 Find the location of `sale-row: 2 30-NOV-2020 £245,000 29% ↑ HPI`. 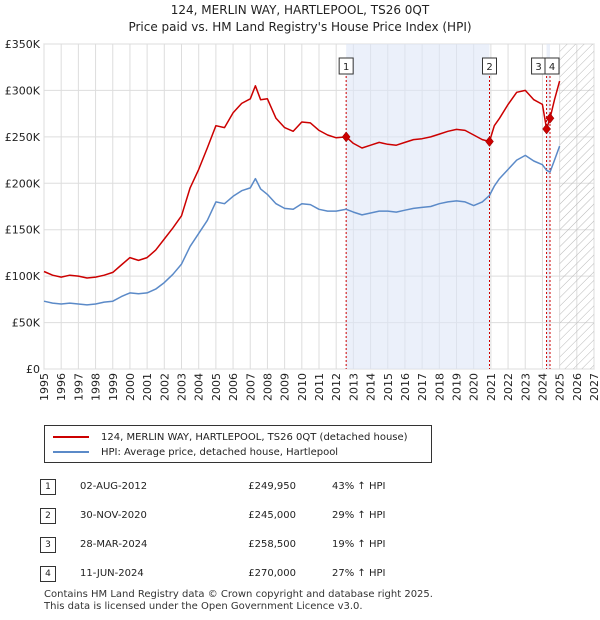

sale-row: 2 30-NOV-2020 £245,000 29% ↑ HPI is located at coordinates (212, 515).